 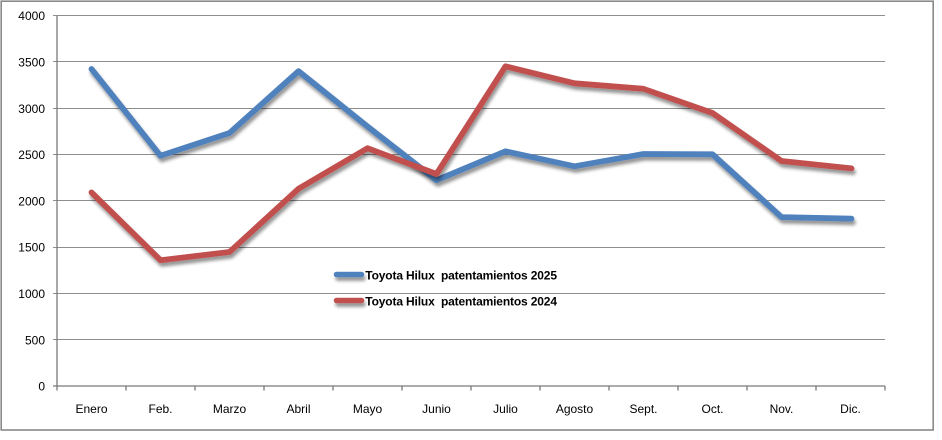 I want to click on svg-text: Julio, so click(x=505, y=409).